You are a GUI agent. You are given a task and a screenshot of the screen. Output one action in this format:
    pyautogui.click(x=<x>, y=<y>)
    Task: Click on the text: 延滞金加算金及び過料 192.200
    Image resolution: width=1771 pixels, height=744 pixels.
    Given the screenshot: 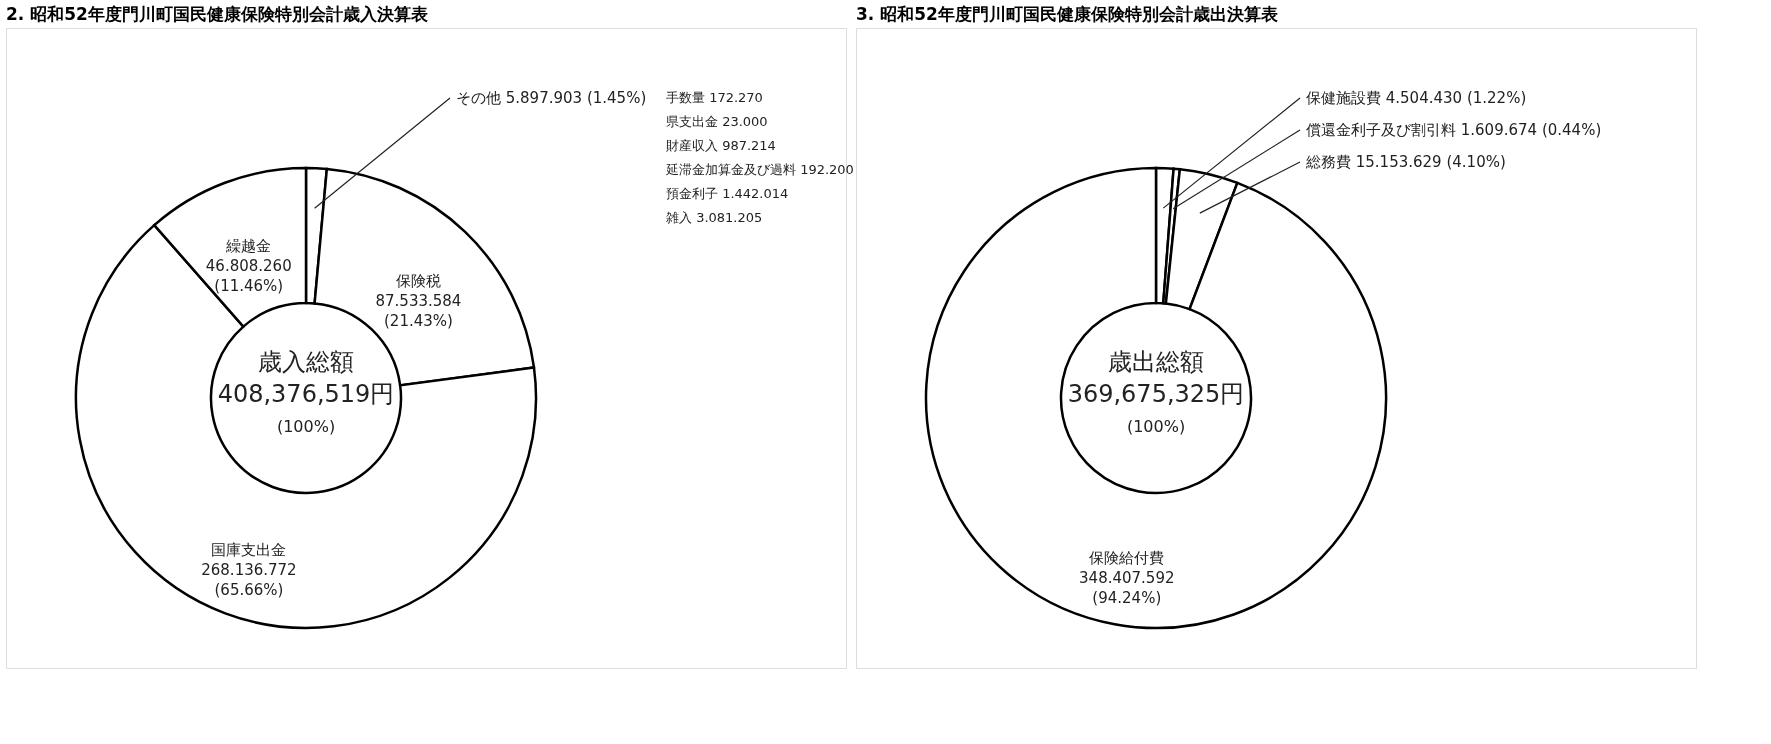 What is the action you would take?
    pyautogui.click(x=759, y=169)
    